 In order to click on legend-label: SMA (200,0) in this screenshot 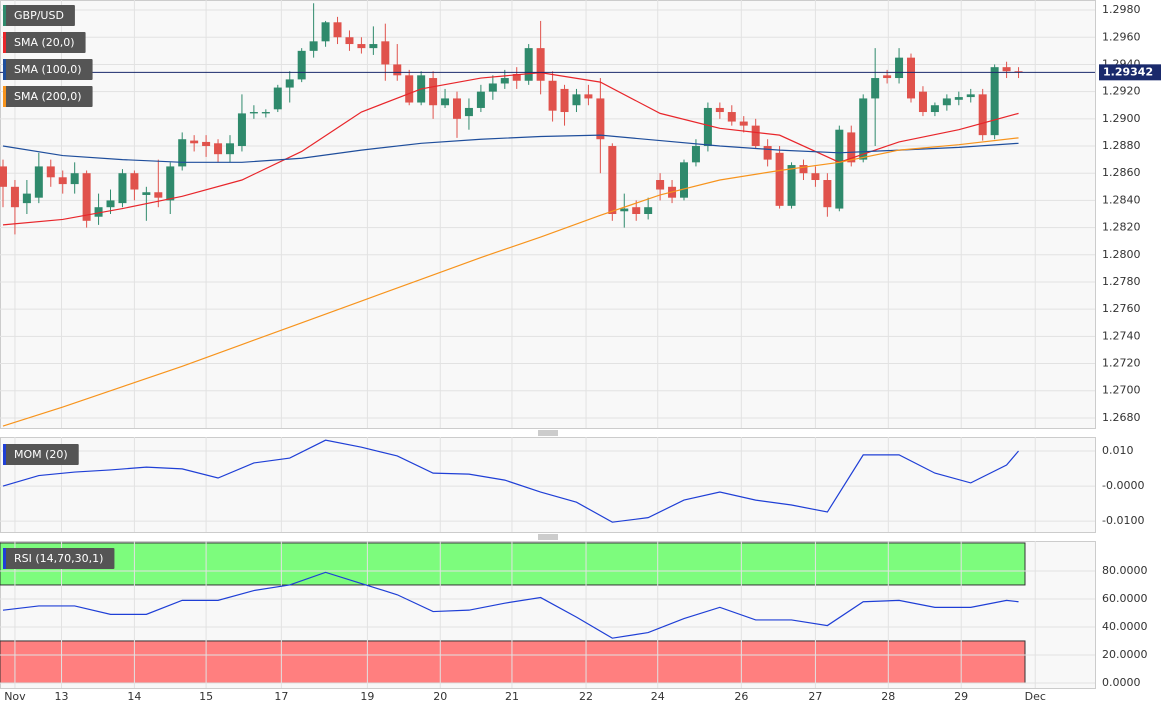, I will do `click(48, 96)`.